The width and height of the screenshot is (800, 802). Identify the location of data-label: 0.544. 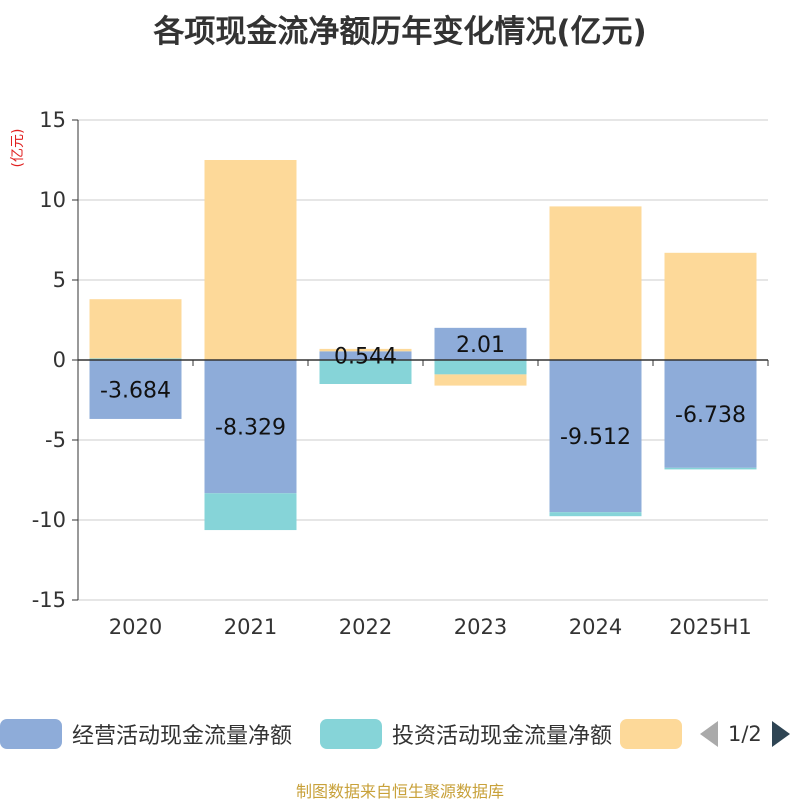
(365, 357).